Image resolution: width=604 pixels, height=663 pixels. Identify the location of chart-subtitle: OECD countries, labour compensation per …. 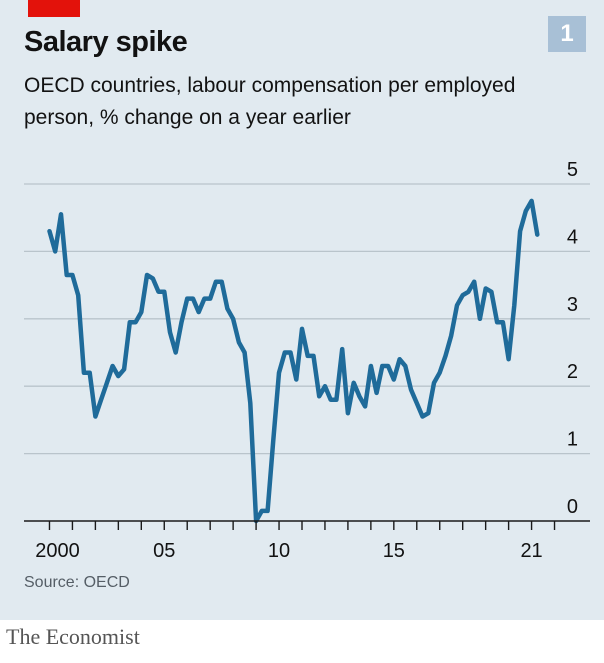
(270, 101).